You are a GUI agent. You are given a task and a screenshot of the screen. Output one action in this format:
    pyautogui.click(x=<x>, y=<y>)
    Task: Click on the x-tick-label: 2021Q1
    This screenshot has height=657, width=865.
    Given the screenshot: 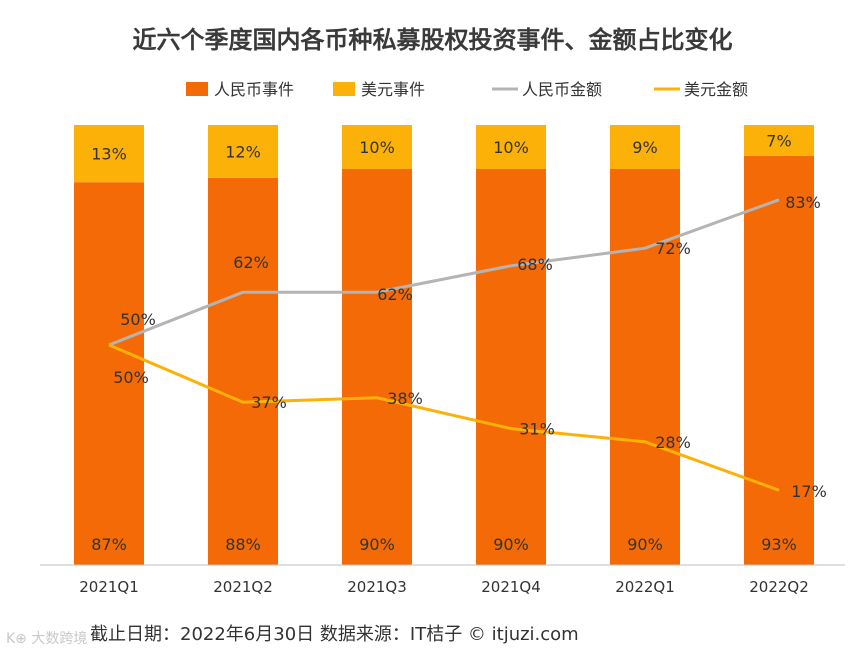 What is the action you would take?
    pyautogui.click(x=109, y=587)
    